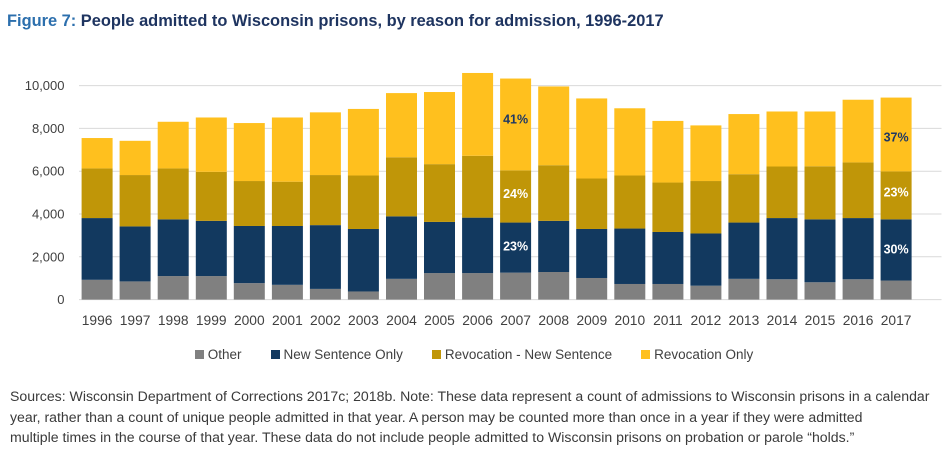 The height and width of the screenshot is (464, 946). What do you see at coordinates (173, 320) in the screenshot?
I see `svg-text: 1998` at bounding box center [173, 320].